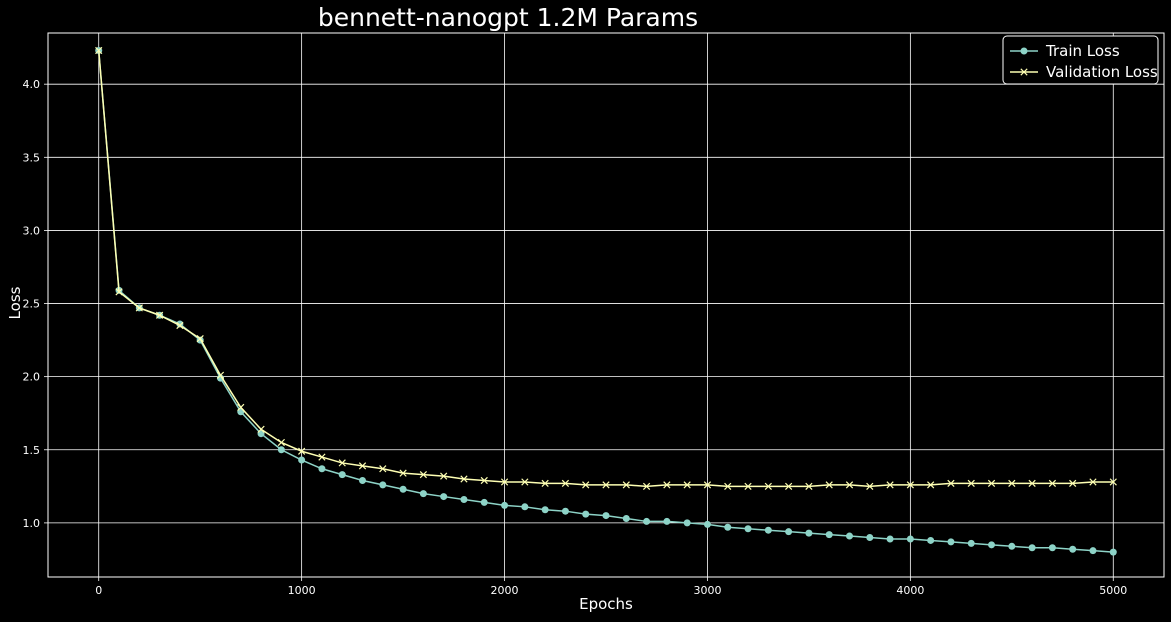 The width and height of the screenshot is (1171, 622). Describe the element at coordinates (32, 230) in the screenshot. I see `y-tick-label: 3.0` at that location.